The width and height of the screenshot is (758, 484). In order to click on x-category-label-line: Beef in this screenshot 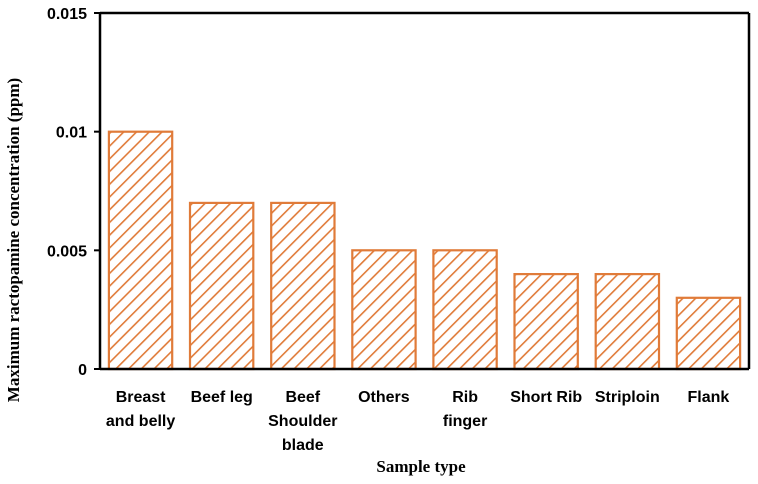, I will do `click(302, 397)`.